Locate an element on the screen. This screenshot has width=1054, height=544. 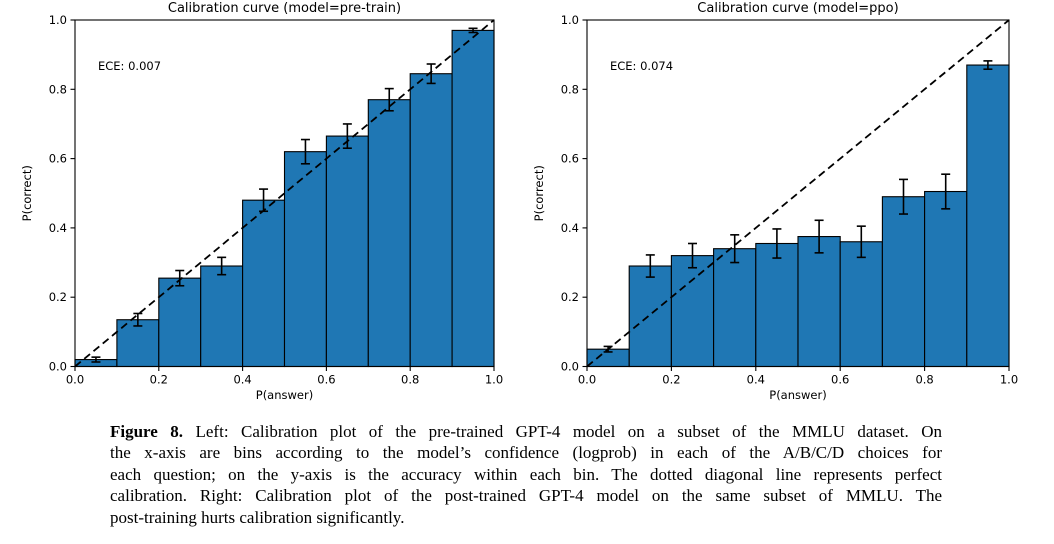
figure-label: Figure 8. is located at coordinates (147, 431).